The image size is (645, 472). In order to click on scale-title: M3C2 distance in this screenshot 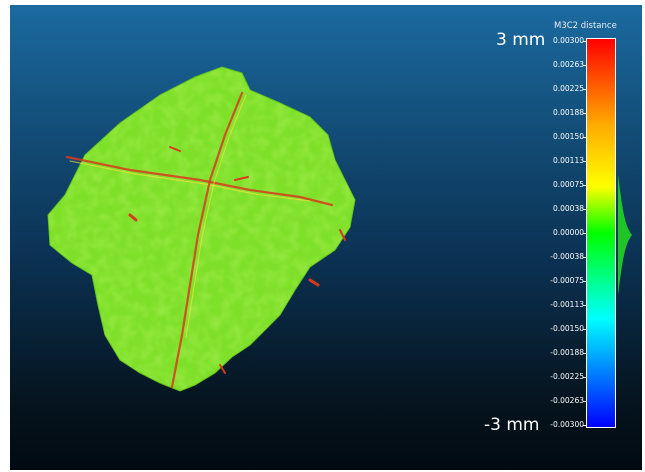, I will do `click(585, 26)`.